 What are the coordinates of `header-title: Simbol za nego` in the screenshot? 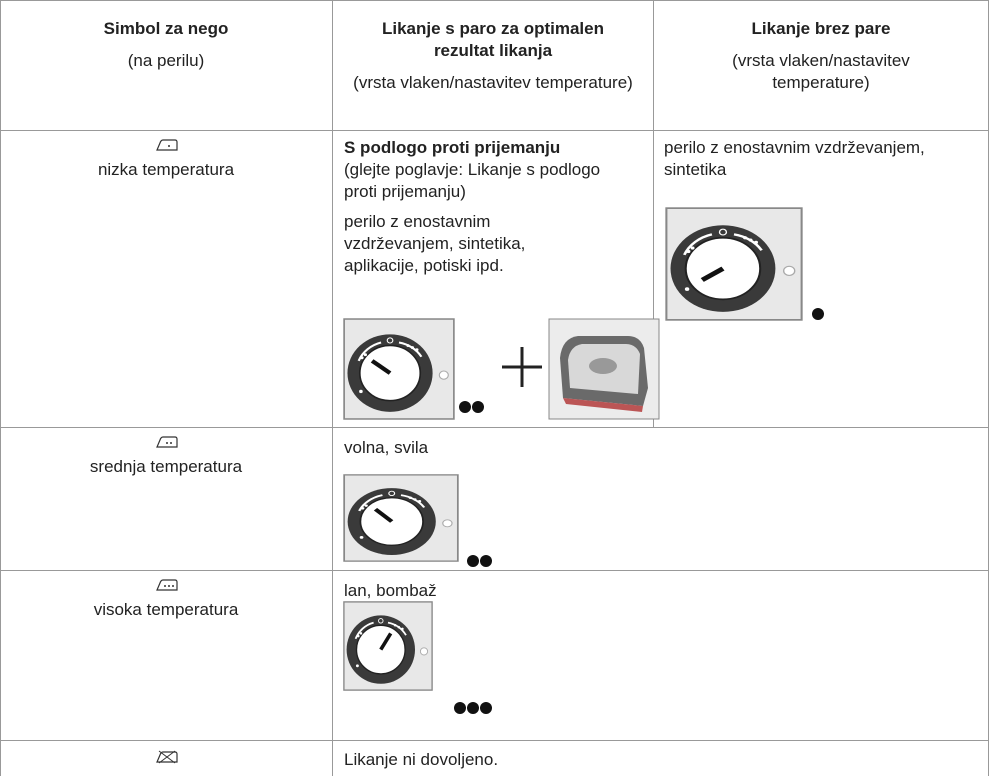 It's located at (166, 28).